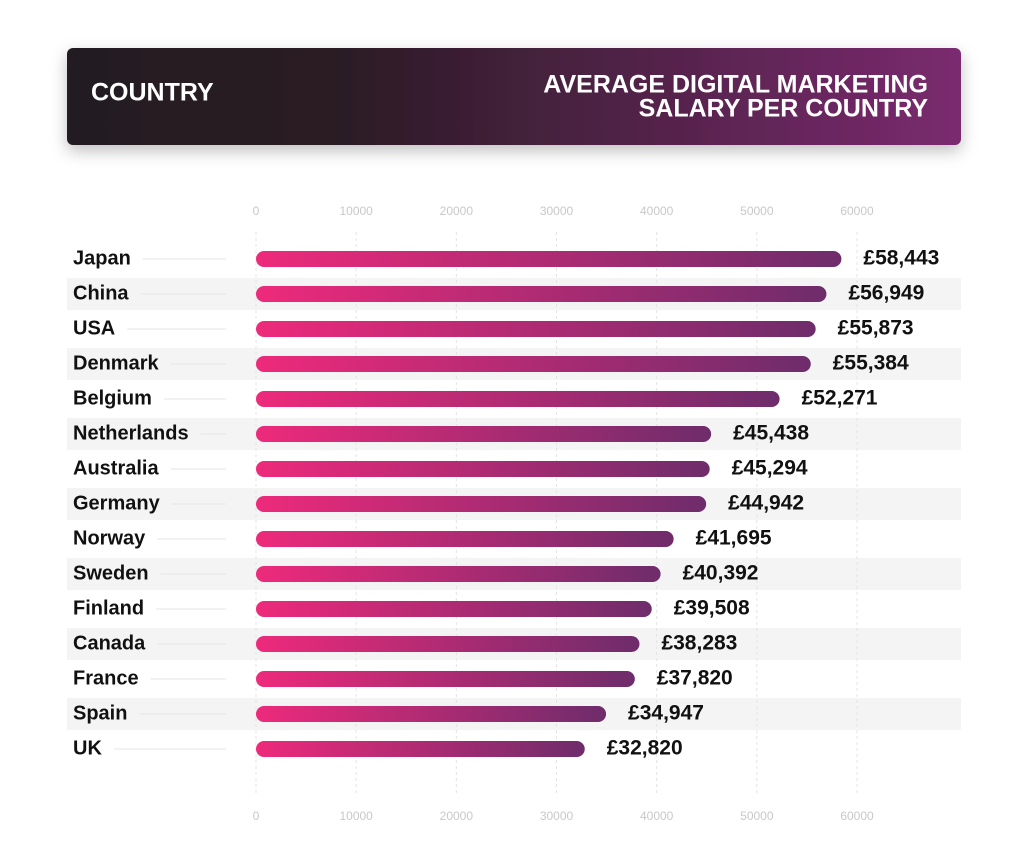  What do you see at coordinates (734, 538) in the screenshot?
I see `value-label: £41,695` at bounding box center [734, 538].